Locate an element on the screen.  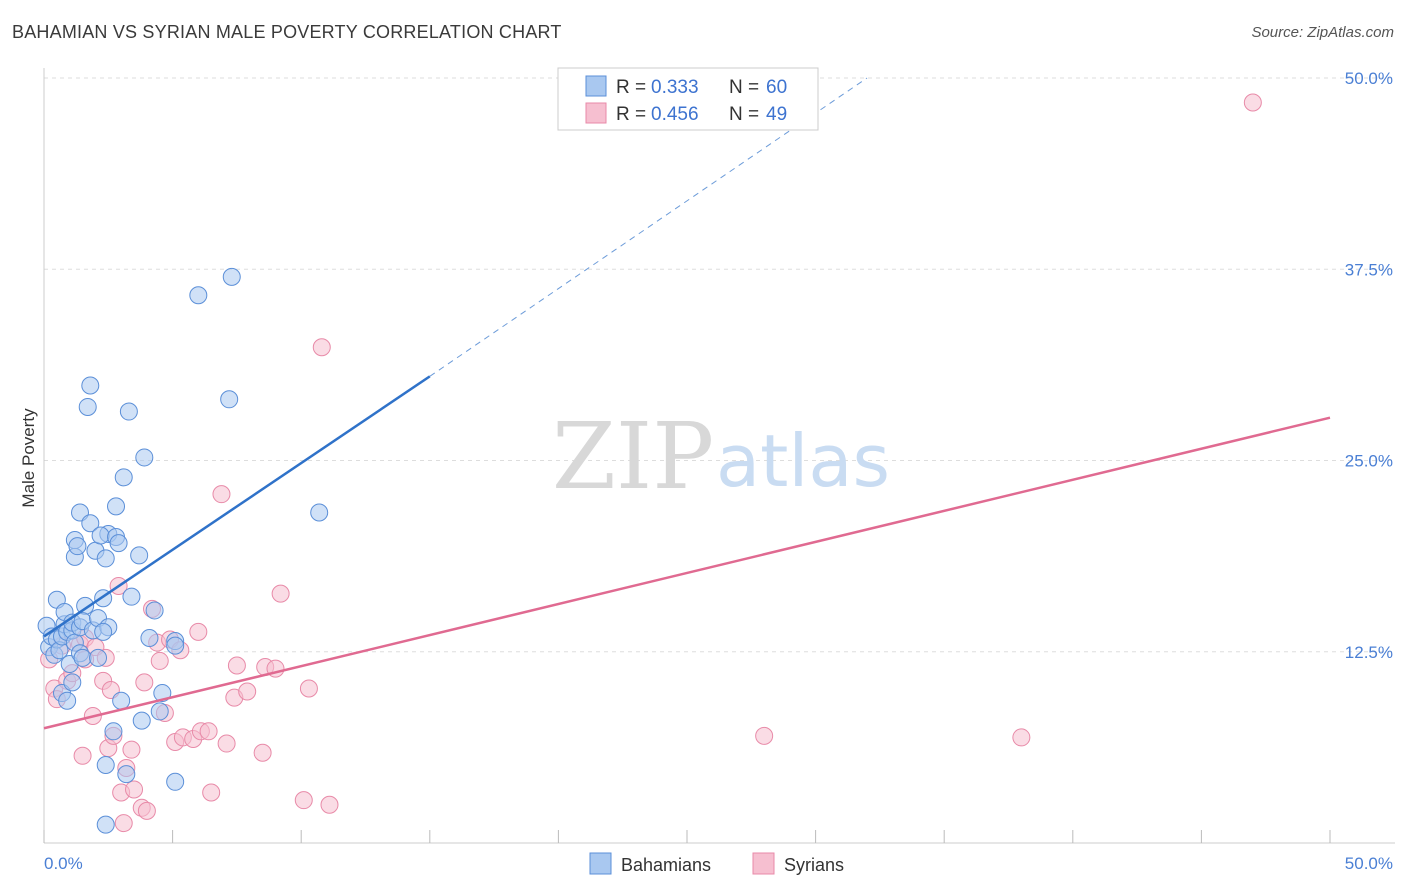
syrians-r-value: 0.456 is located at coordinates (675, 114).